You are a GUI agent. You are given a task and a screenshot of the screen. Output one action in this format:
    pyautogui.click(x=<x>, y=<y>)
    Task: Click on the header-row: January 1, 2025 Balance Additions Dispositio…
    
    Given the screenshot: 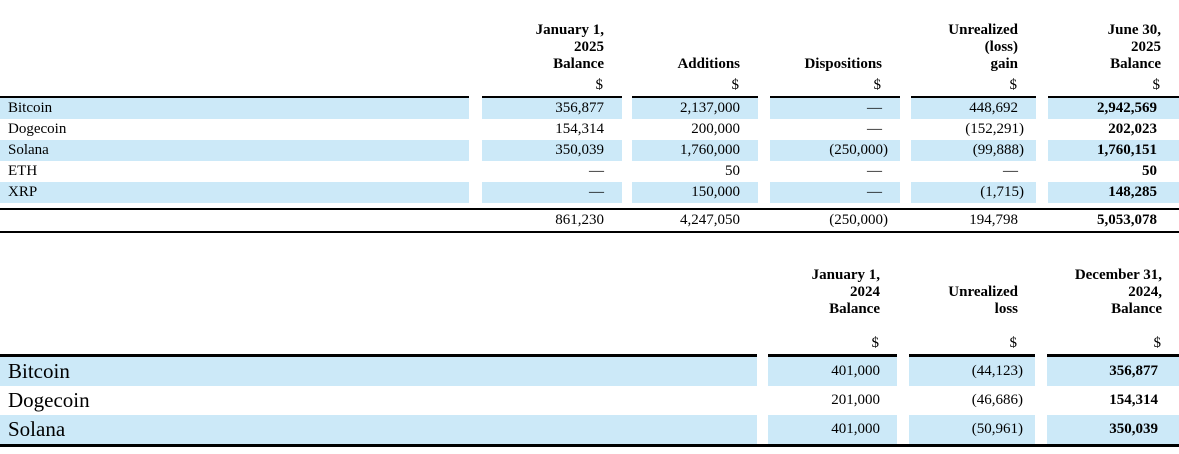 What is the action you would take?
    pyautogui.click(x=589, y=43)
    